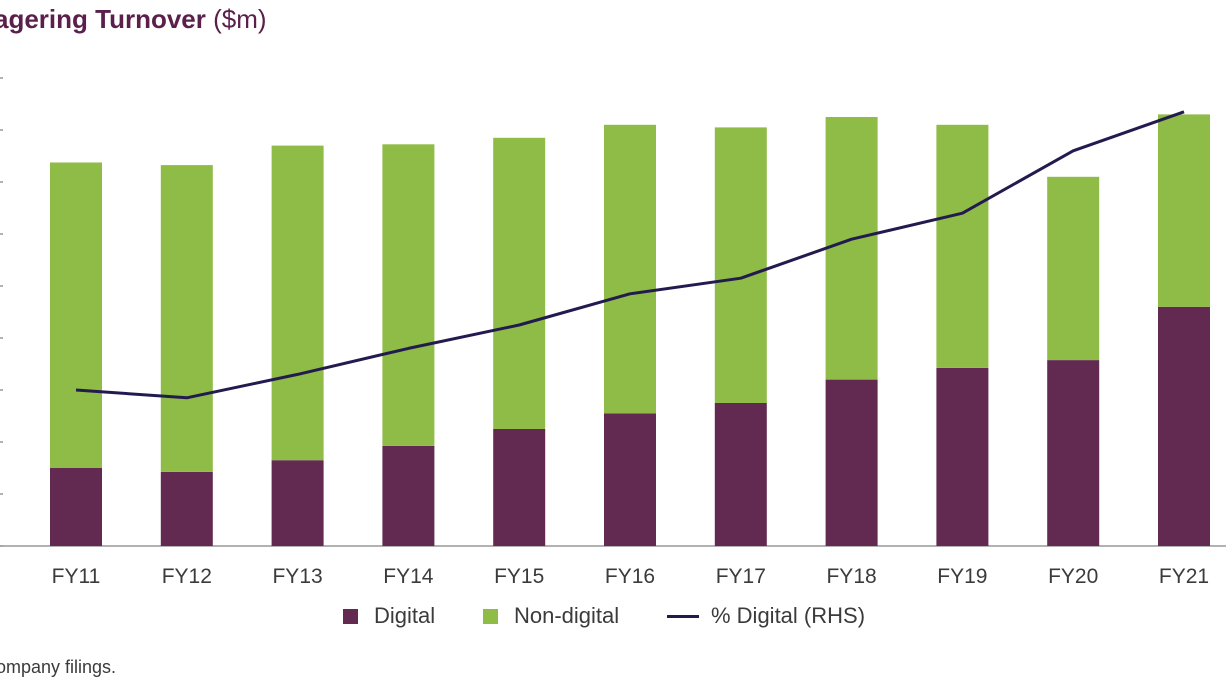  I want to click on x-tick-label: FY20, so click(1073, 576).